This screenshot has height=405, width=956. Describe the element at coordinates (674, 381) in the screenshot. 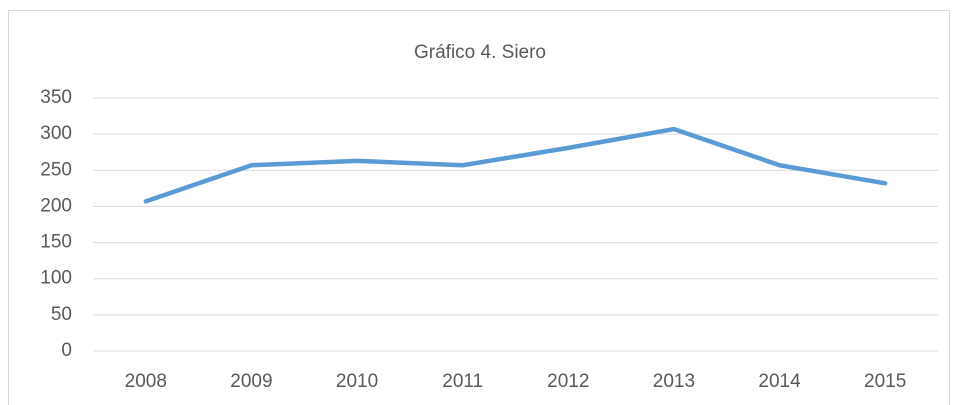

I see `x-tick-label: 2013` at that location.